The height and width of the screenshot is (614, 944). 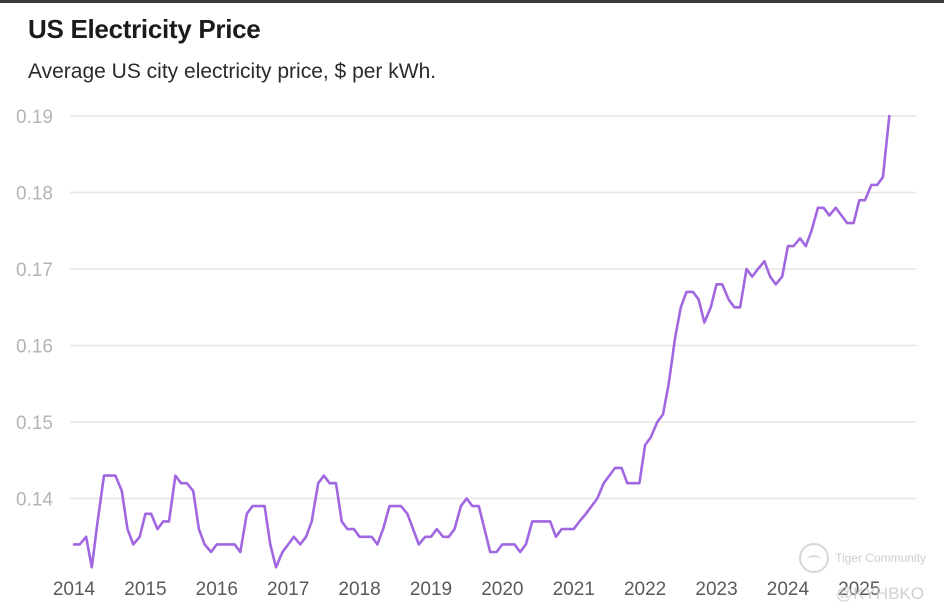 I want to click on y-tick-label: 0.18, so click(x=34, y=194).